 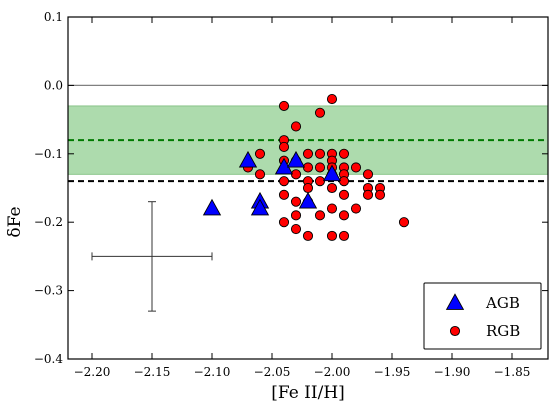 I want to click on x-tick-label: −2.05, so click(x=272, y=372).